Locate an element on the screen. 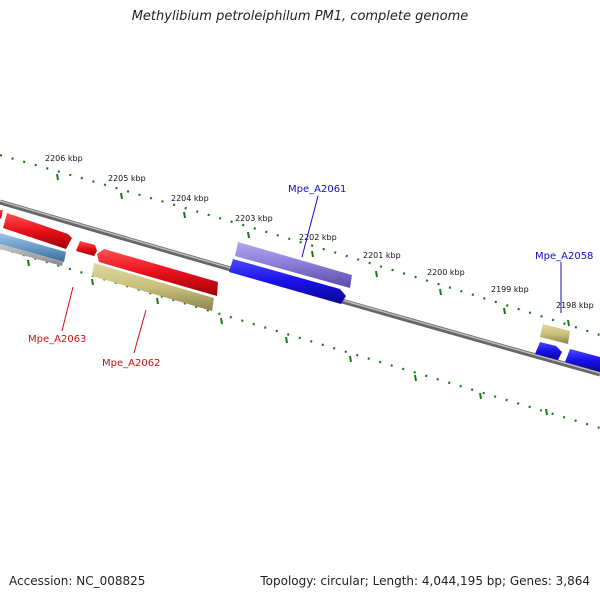  scale-label: 2203 kbp is located at coordinates (254, 218).